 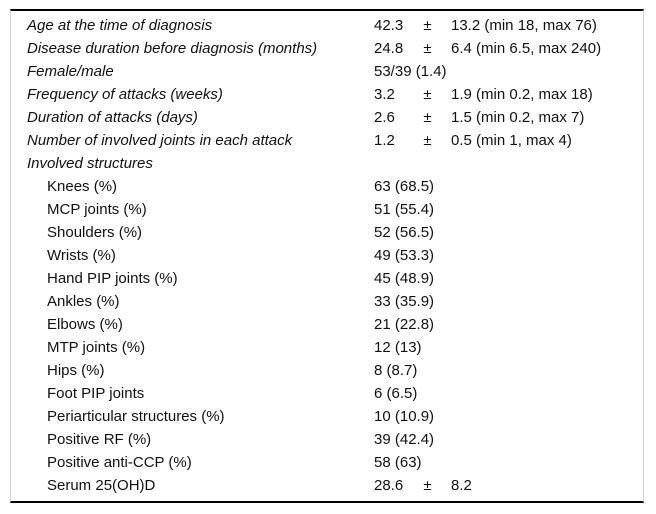 I want to click on row-value: 52 (56.5), so click(x=508, y=232).